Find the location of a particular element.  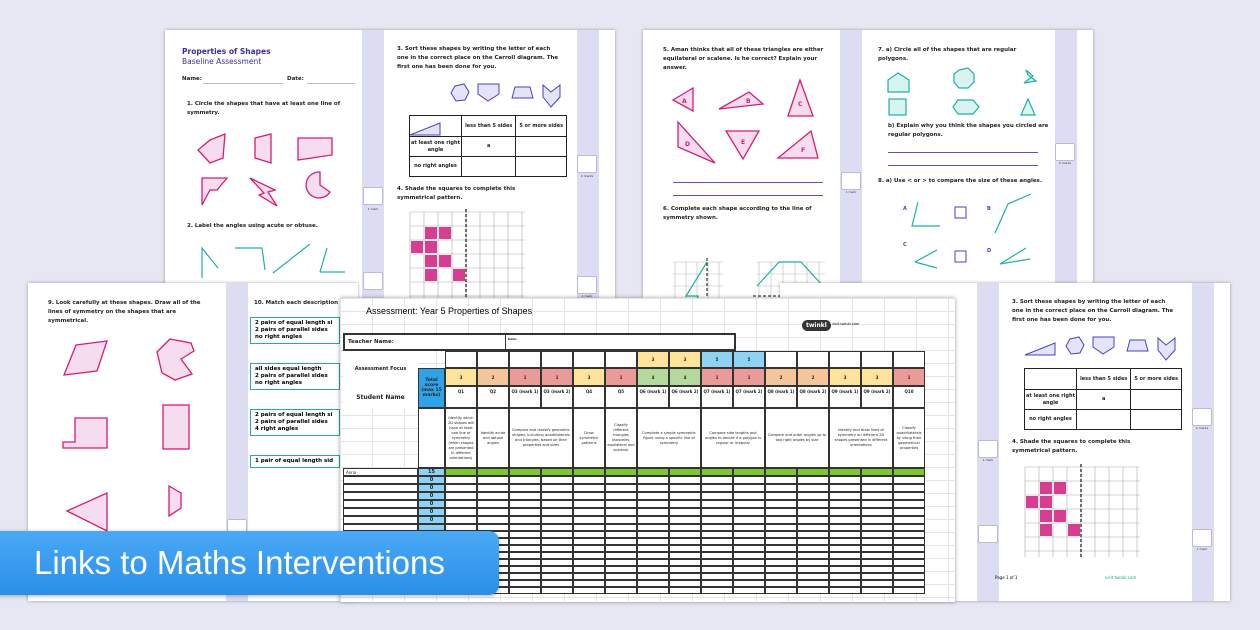

student-name-cell: Anna is located at coordinates (380, 472).